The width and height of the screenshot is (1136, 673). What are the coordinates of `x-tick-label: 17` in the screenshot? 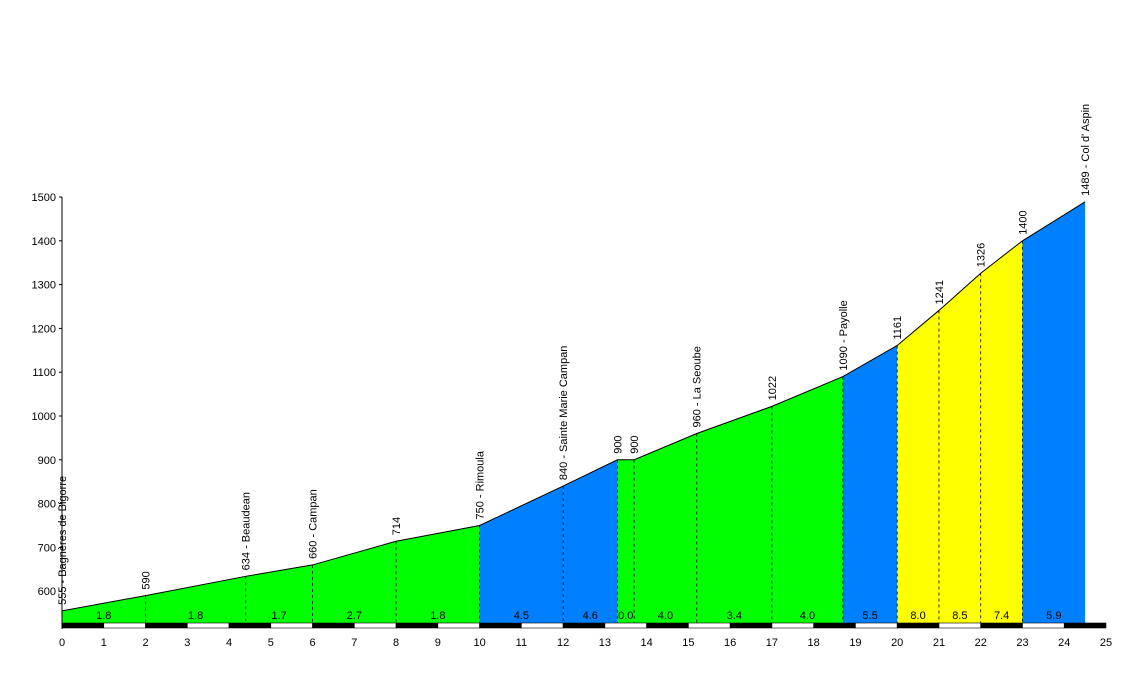 It's located at (772, 643).